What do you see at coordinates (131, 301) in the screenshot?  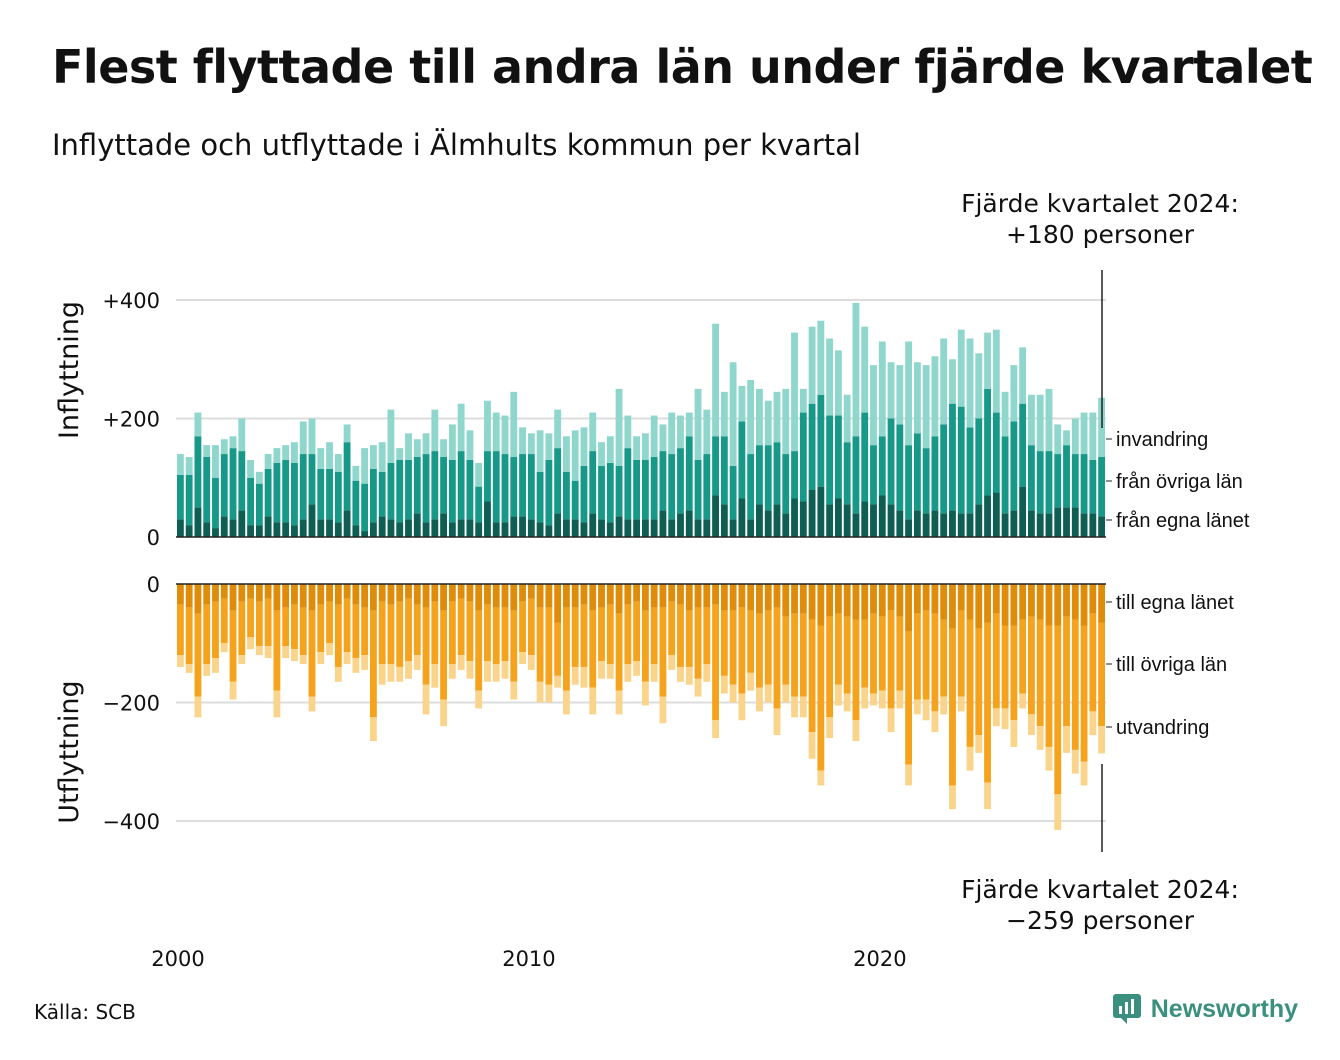 I see `y-tick-label: +400` at bounding box center [131, 301].